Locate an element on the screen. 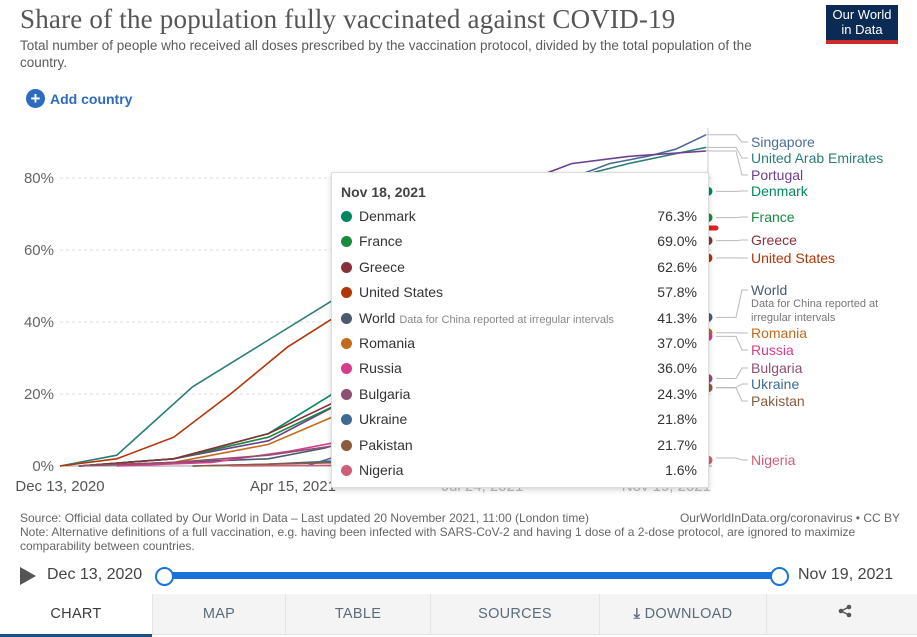 This screenshot has width=917, height=637. timeline: Dec 13, 2020 Nov 19, 2021 is located at coordinates (458, 576).